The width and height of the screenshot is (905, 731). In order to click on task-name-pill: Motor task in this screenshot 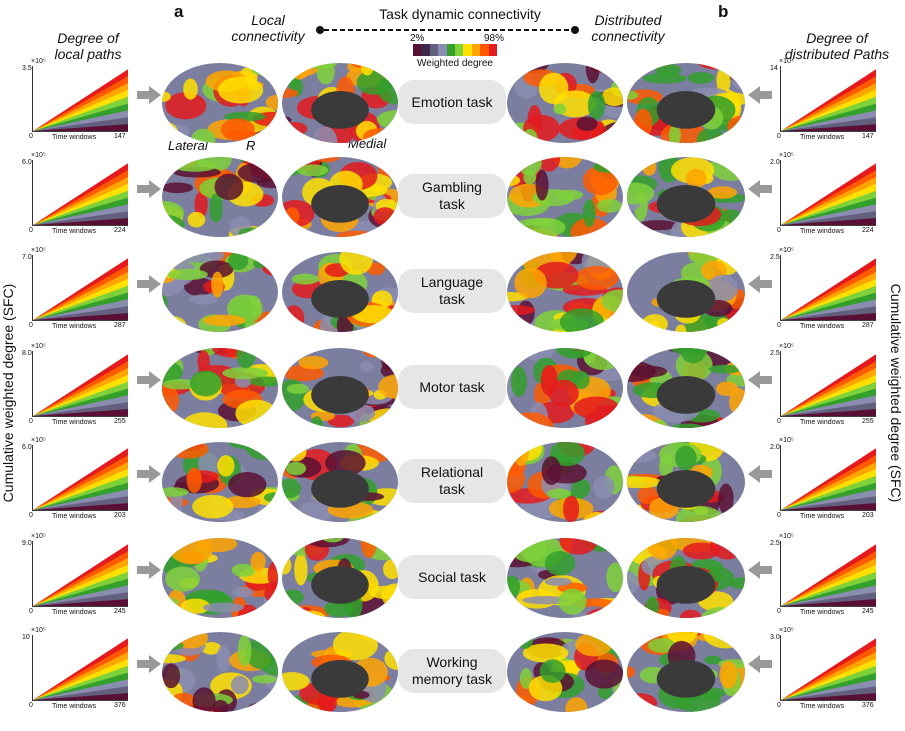, I will do `click(452, 387)`.